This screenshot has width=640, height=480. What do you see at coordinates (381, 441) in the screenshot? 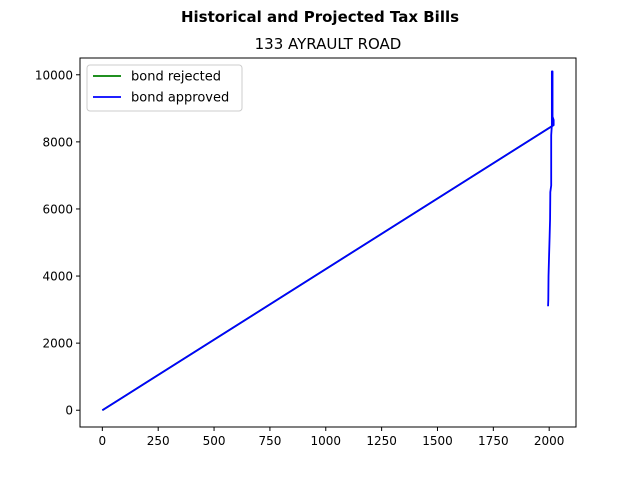
I see `x-tick-label: 1250` at bounding box center [381, 441].